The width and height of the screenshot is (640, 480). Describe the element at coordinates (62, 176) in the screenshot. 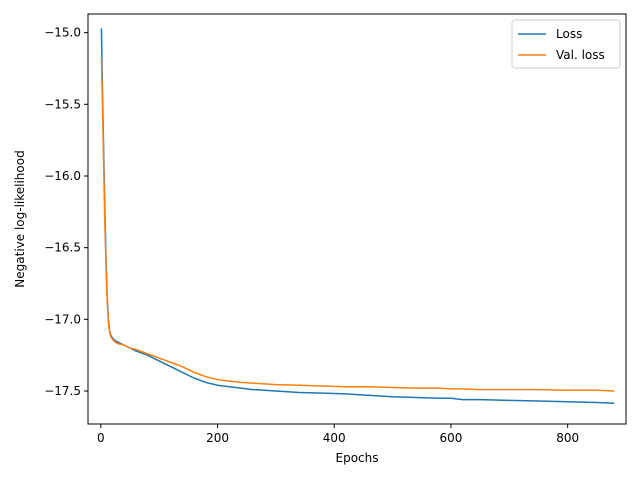

I see `y-tick-label: −16.0` at that location.